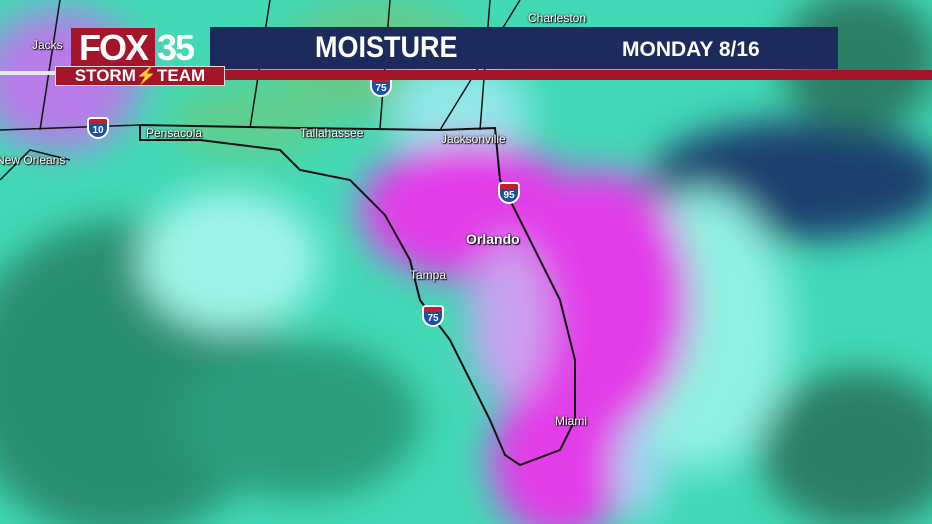 The height and width of the screenshot is (524, 932). Describe the element at coordinates (33, 160) in the screenshot. I see `city-label-new-orleans: New Orleans` at that location.